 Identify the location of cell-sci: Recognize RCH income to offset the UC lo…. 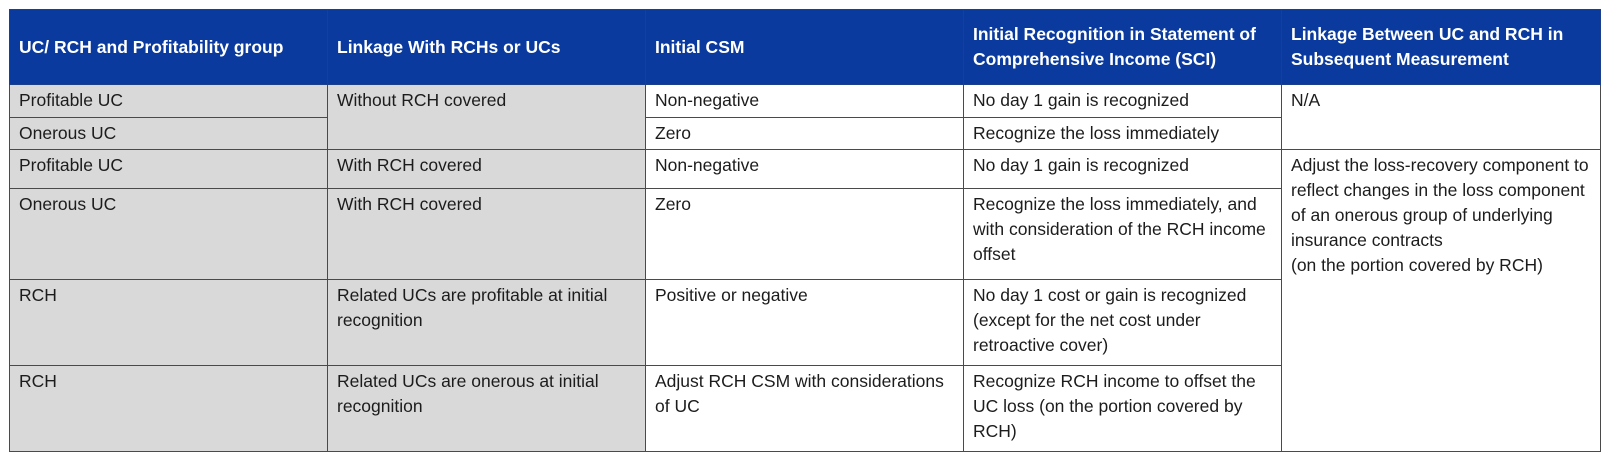
(1122, 408).